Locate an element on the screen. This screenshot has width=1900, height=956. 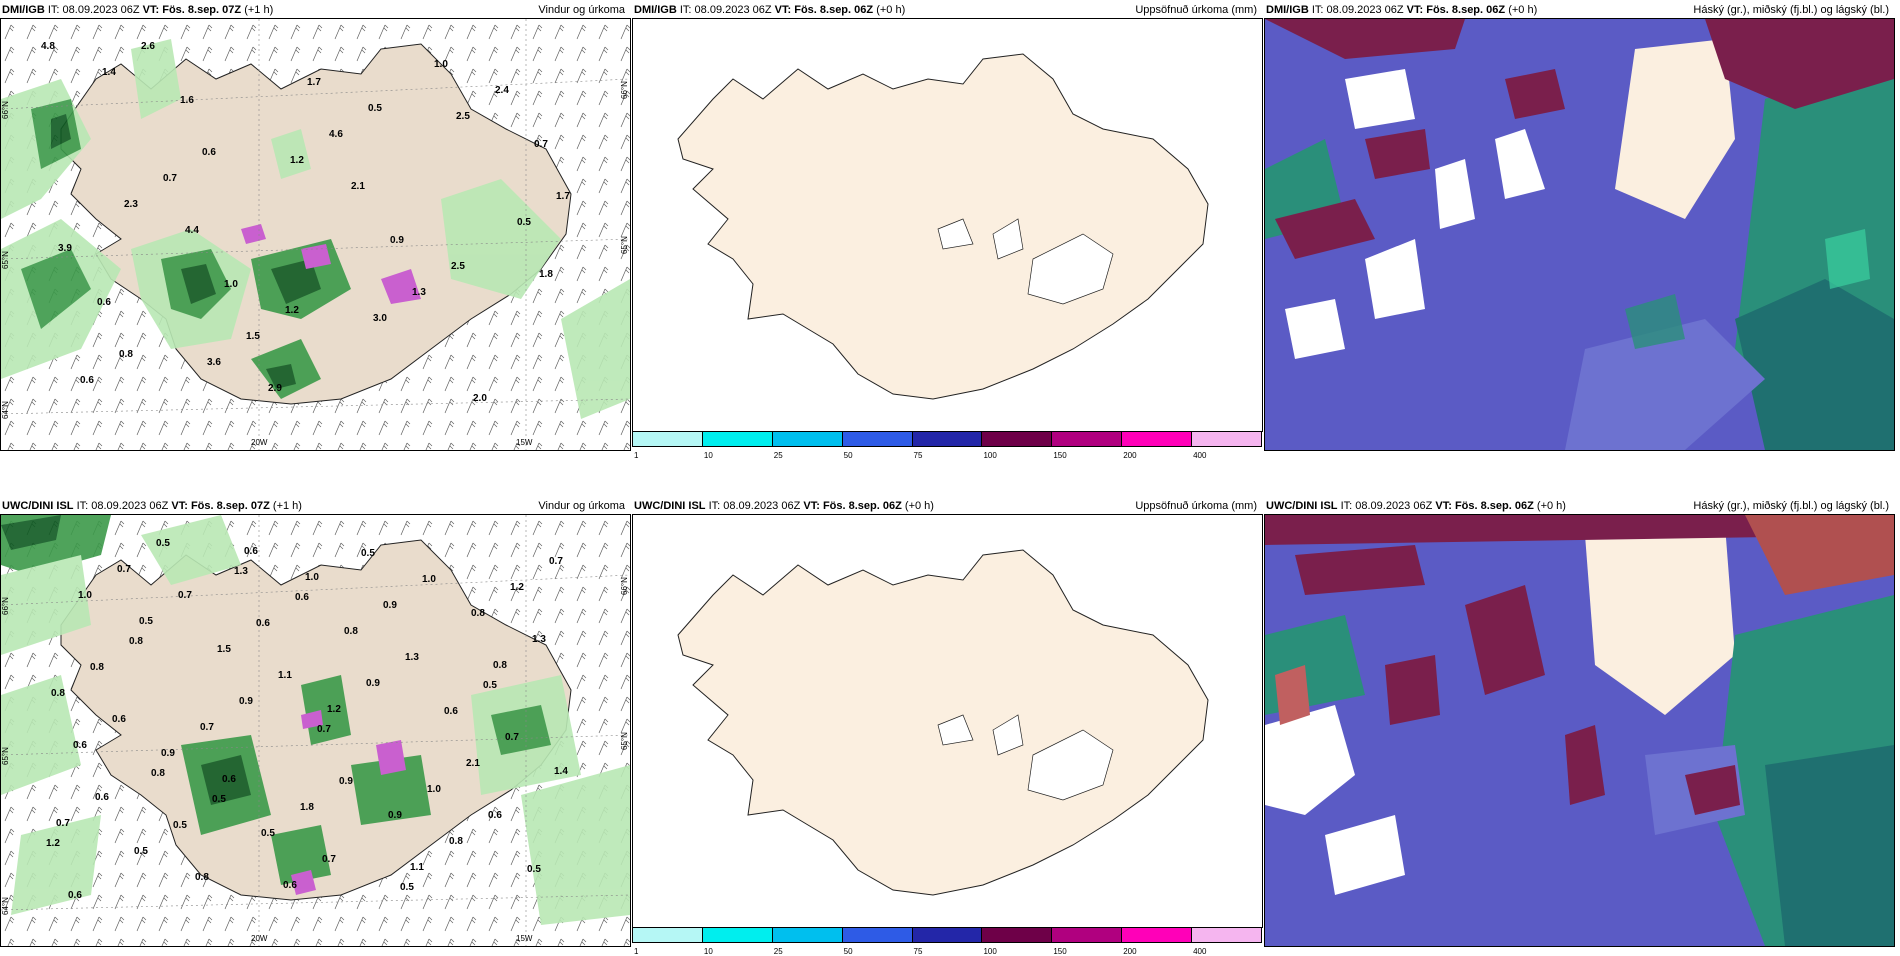
lead-time: (+0 h) is located at coordinates (919, 506).